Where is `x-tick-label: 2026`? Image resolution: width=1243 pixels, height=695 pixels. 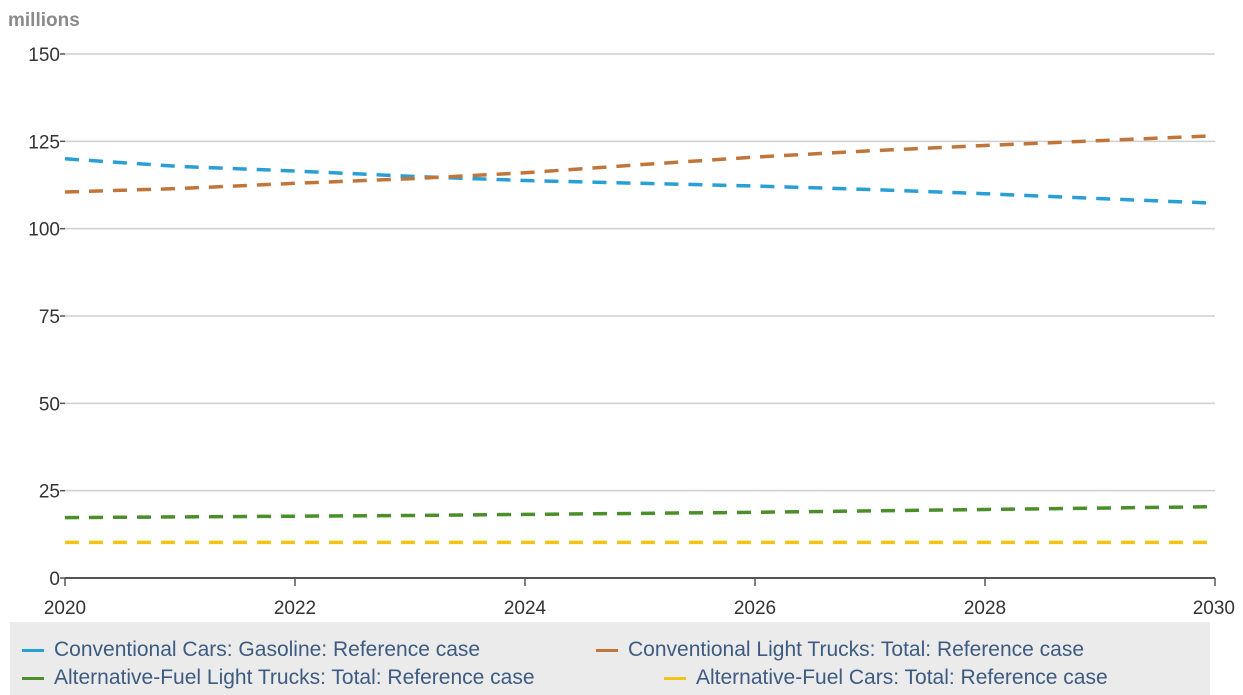
x-tick-label: 2026 is located at coordinates (755, 608).